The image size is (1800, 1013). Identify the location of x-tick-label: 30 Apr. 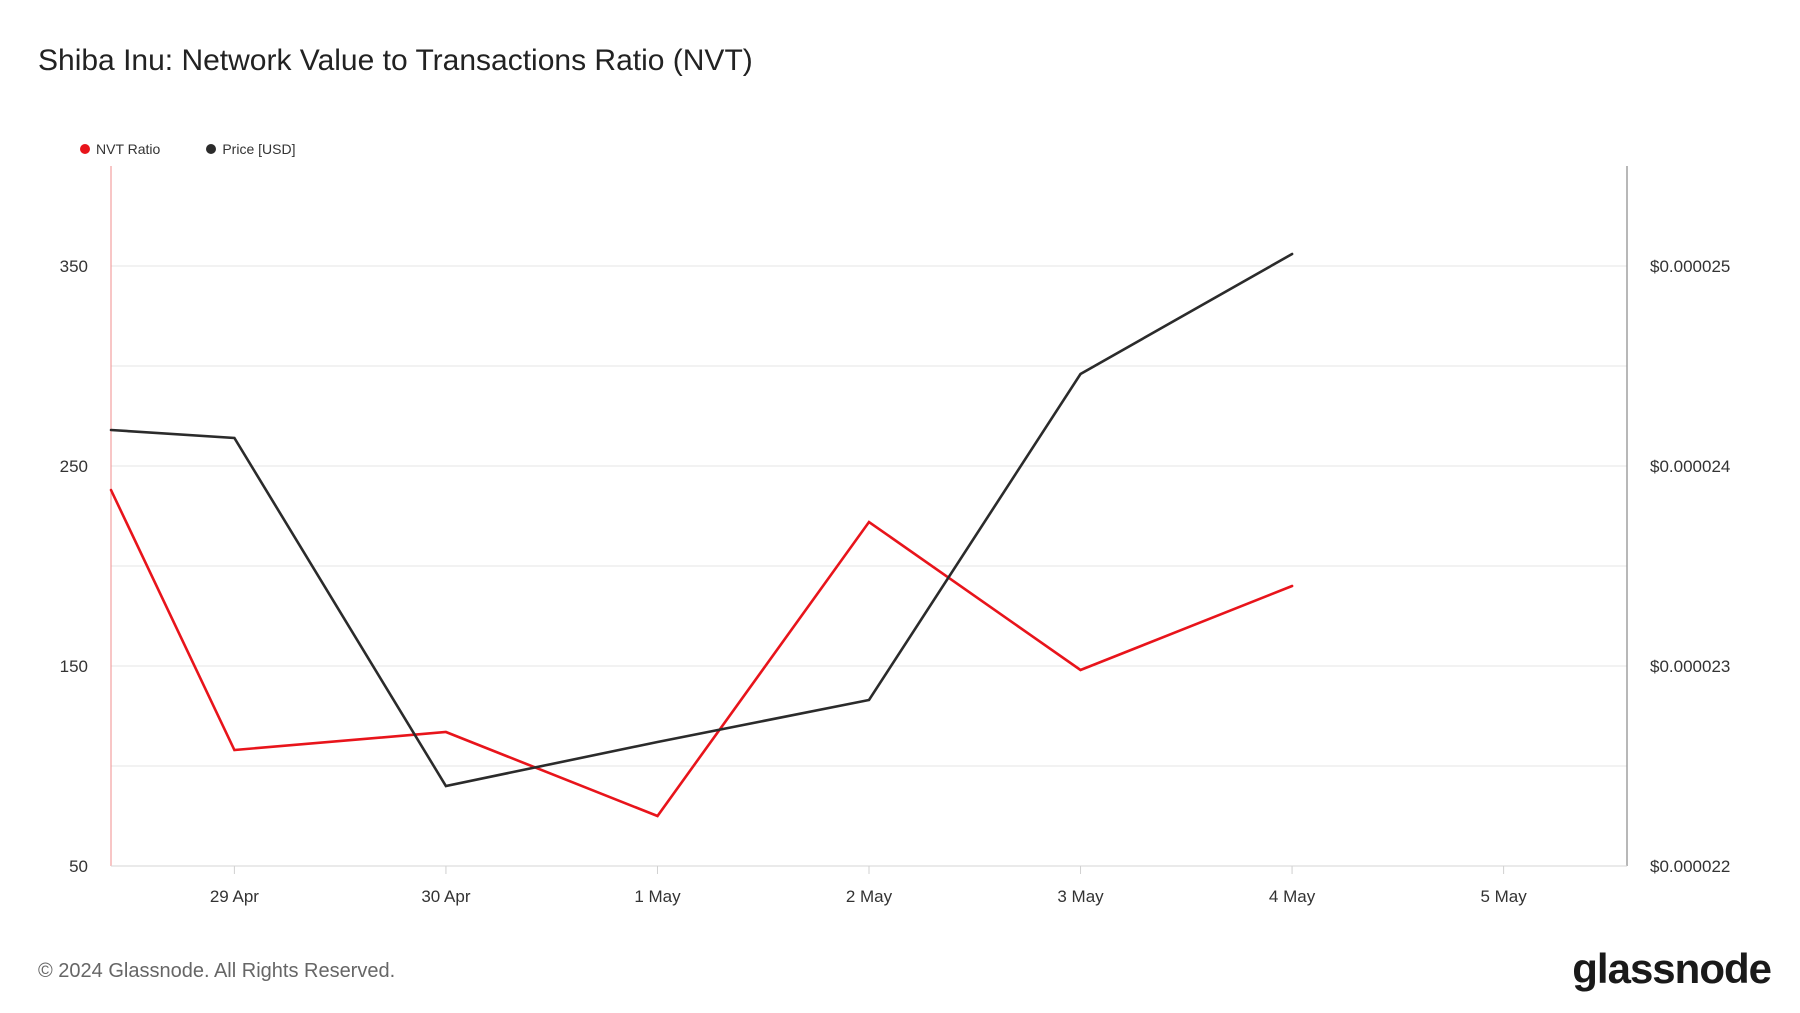
(445, 896).